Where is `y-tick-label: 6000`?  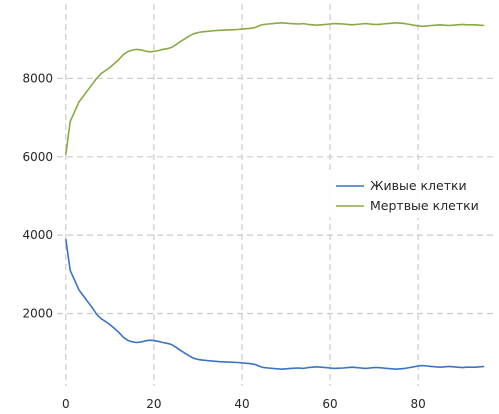 y-tick-label: 6000 is located at coordinates (37, 157).